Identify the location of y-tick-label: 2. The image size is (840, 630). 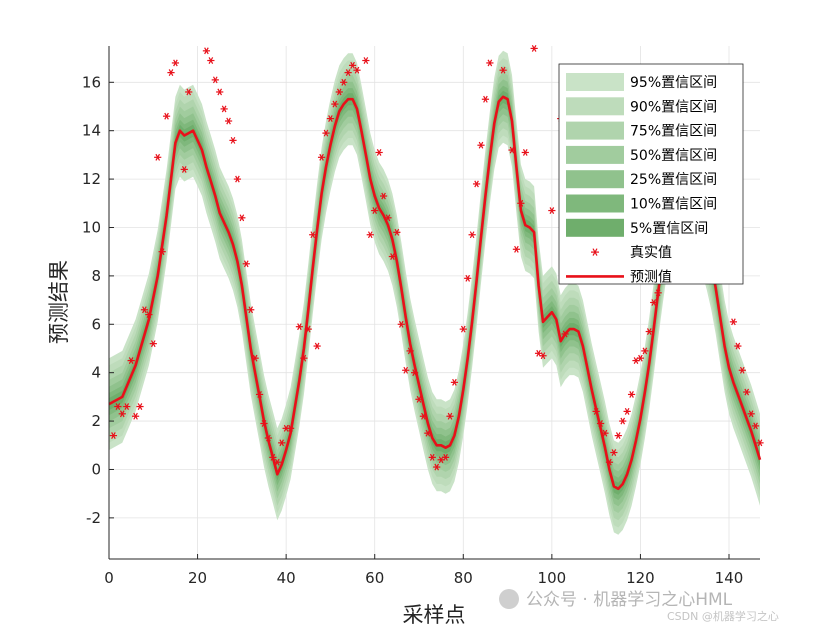
(96, 421).